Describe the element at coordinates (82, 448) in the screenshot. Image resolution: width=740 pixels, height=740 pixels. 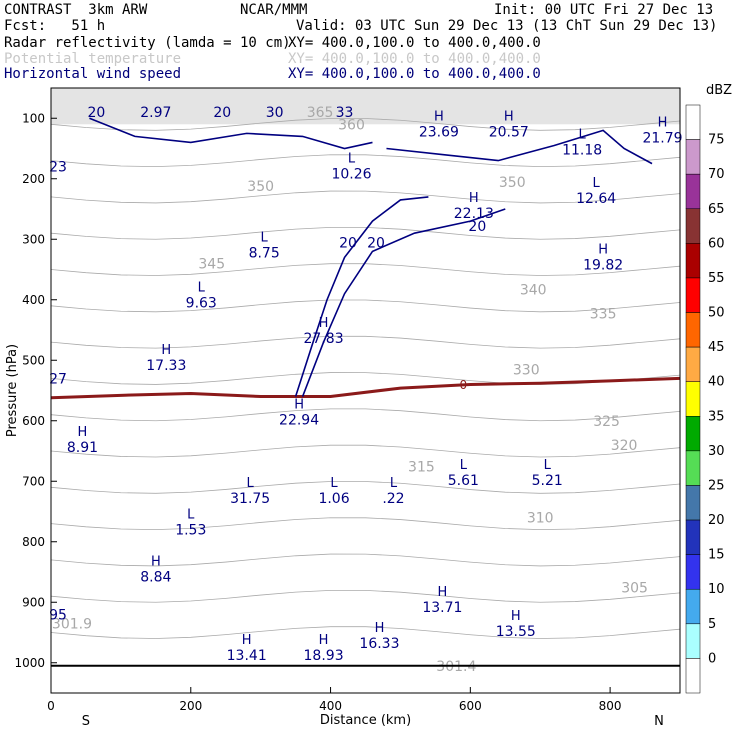
I see `extremum-value: 8.91` at that location.